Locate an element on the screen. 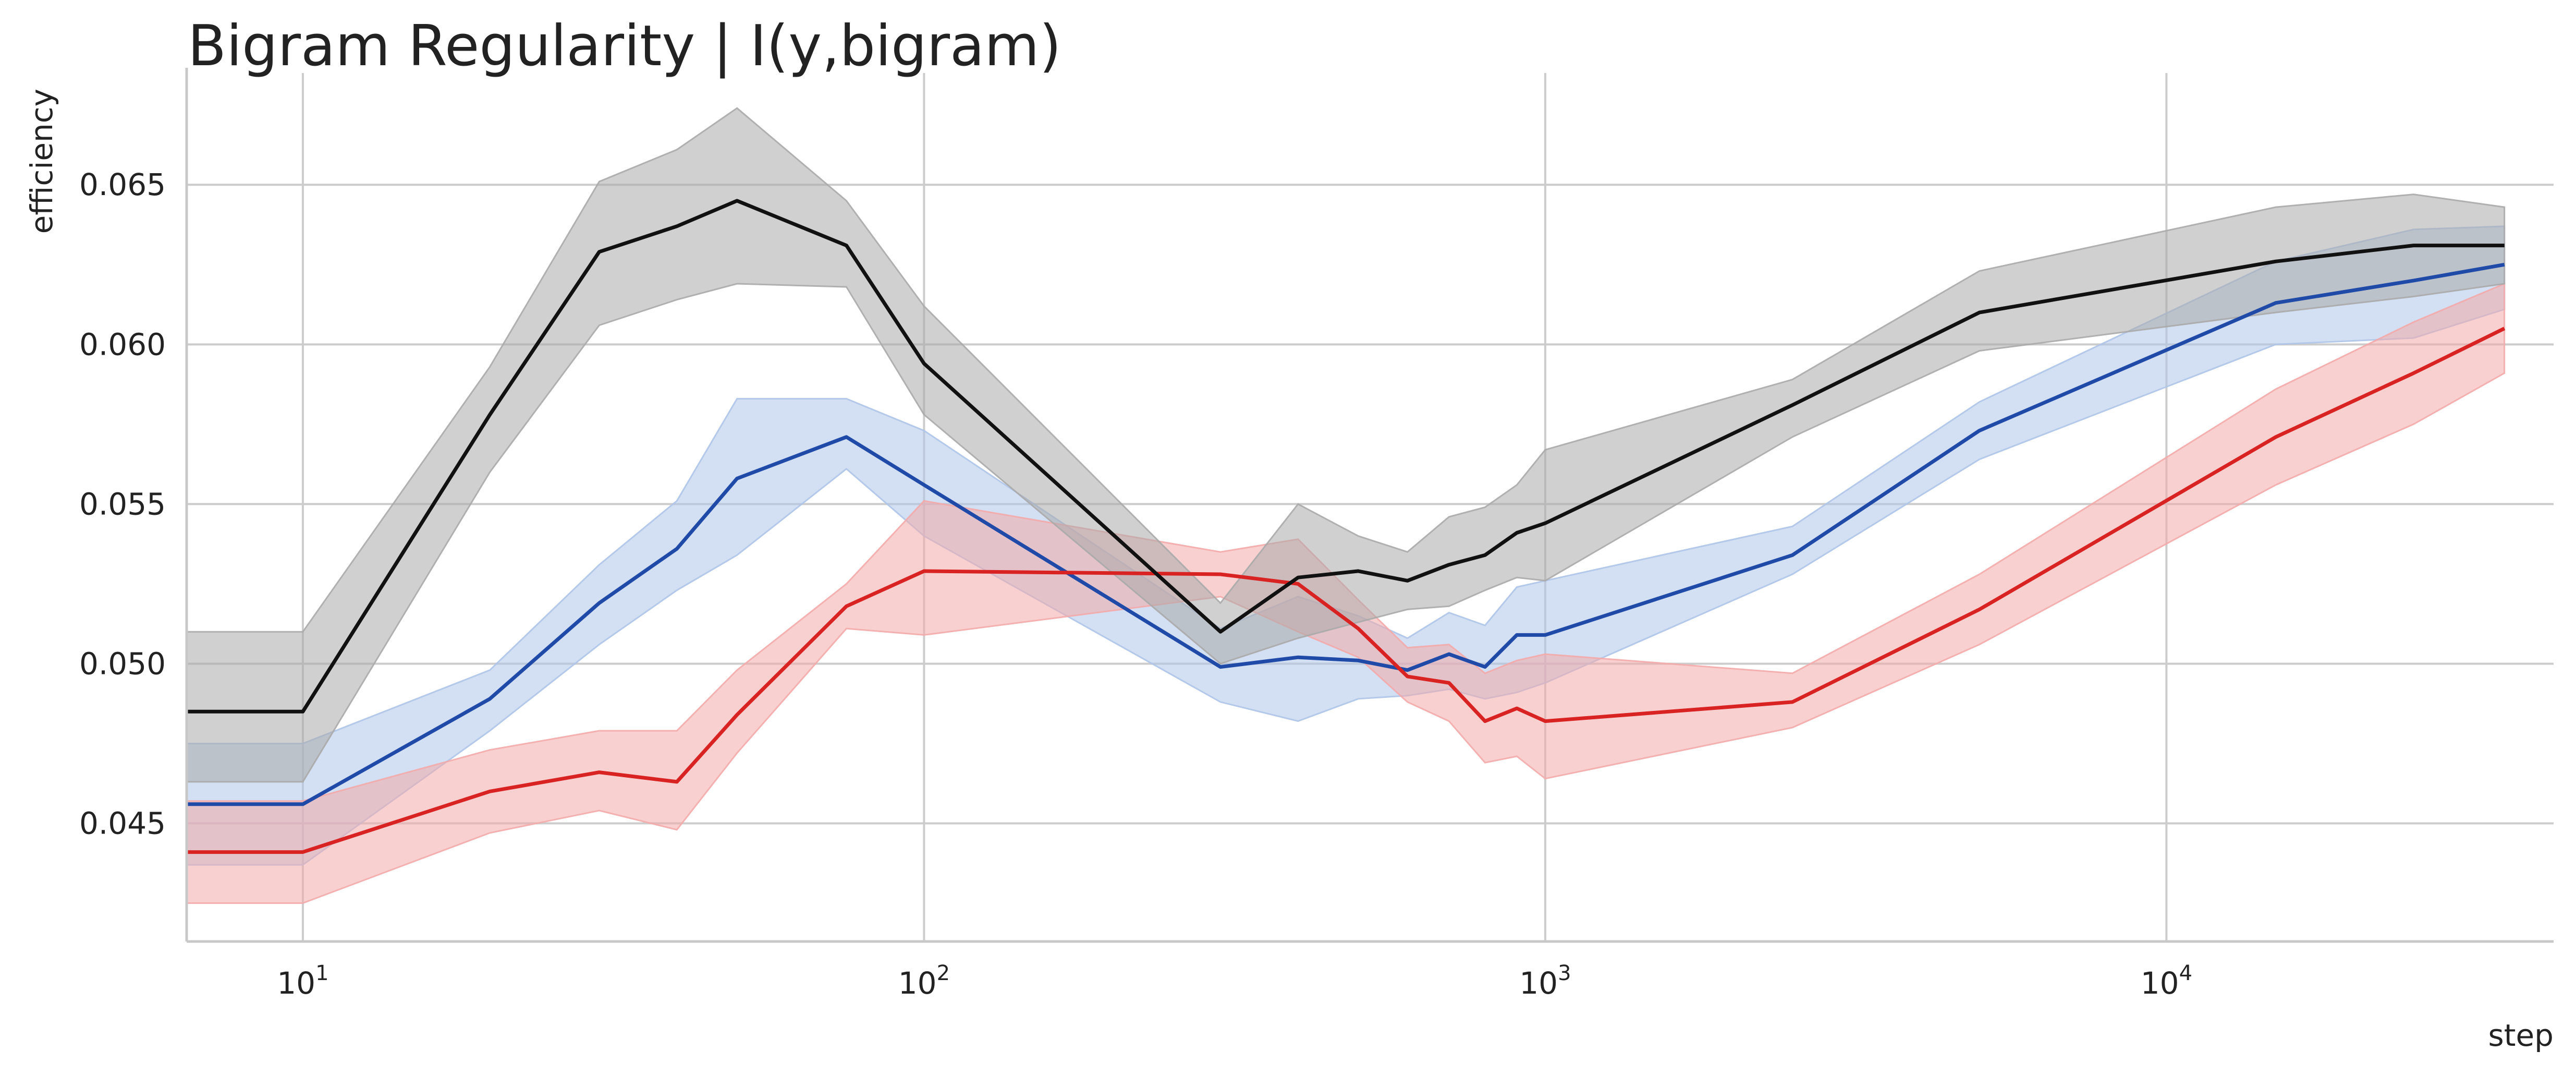  y-tick-label: 0.060 is located at coordinates (122, 344).